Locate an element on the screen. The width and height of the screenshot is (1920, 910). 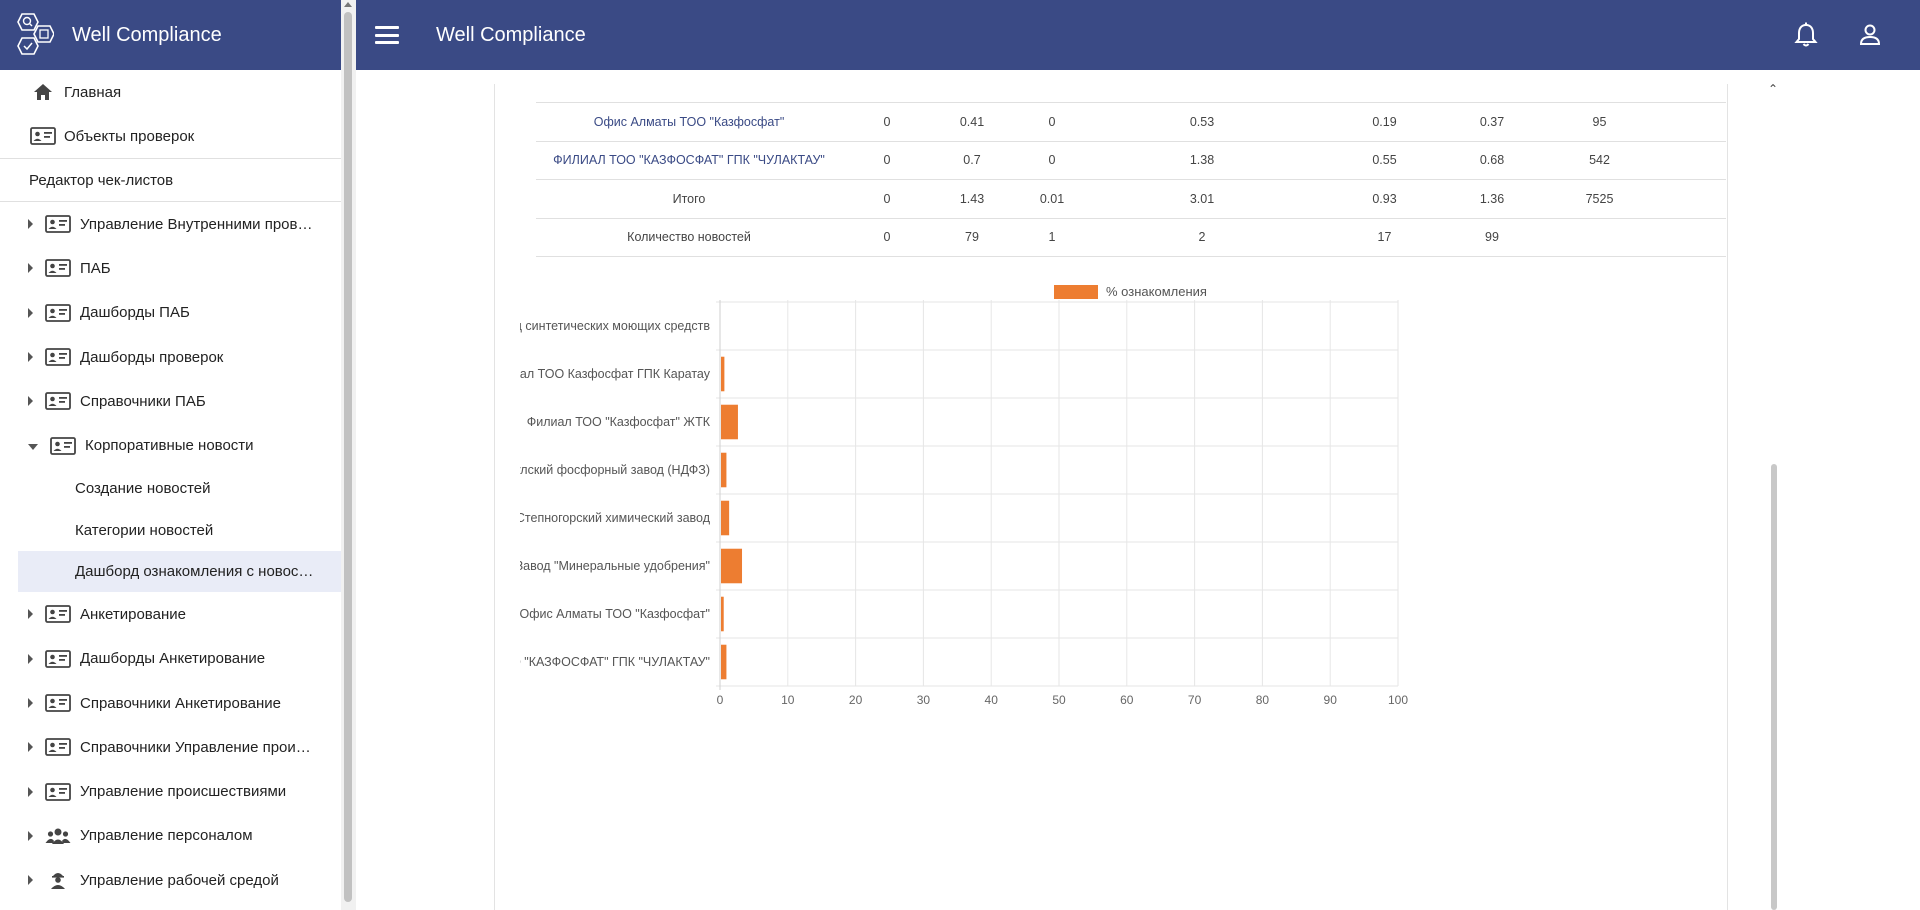
y-tick-label: ФИЛИАЛ ТОО "КАЗФОСФАТ" ГПК "ЧУЛАКТАУ" is located at coordinates (615, 662).